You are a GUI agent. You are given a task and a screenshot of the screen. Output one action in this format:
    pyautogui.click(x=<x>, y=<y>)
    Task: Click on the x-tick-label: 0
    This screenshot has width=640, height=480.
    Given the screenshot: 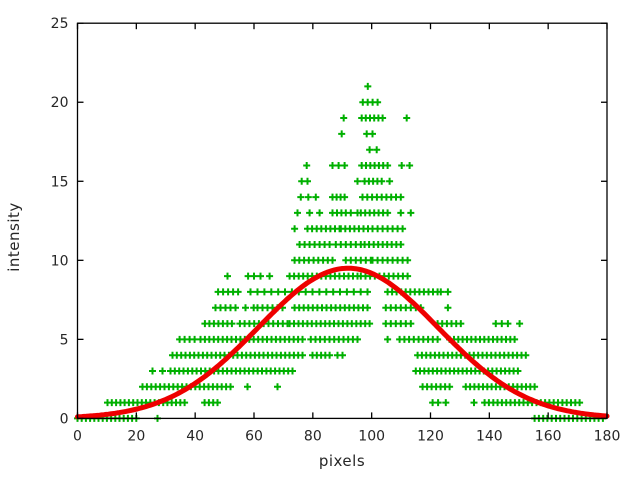 What is the action you would take?
    pyautogui.click(x=77, y=436)
    